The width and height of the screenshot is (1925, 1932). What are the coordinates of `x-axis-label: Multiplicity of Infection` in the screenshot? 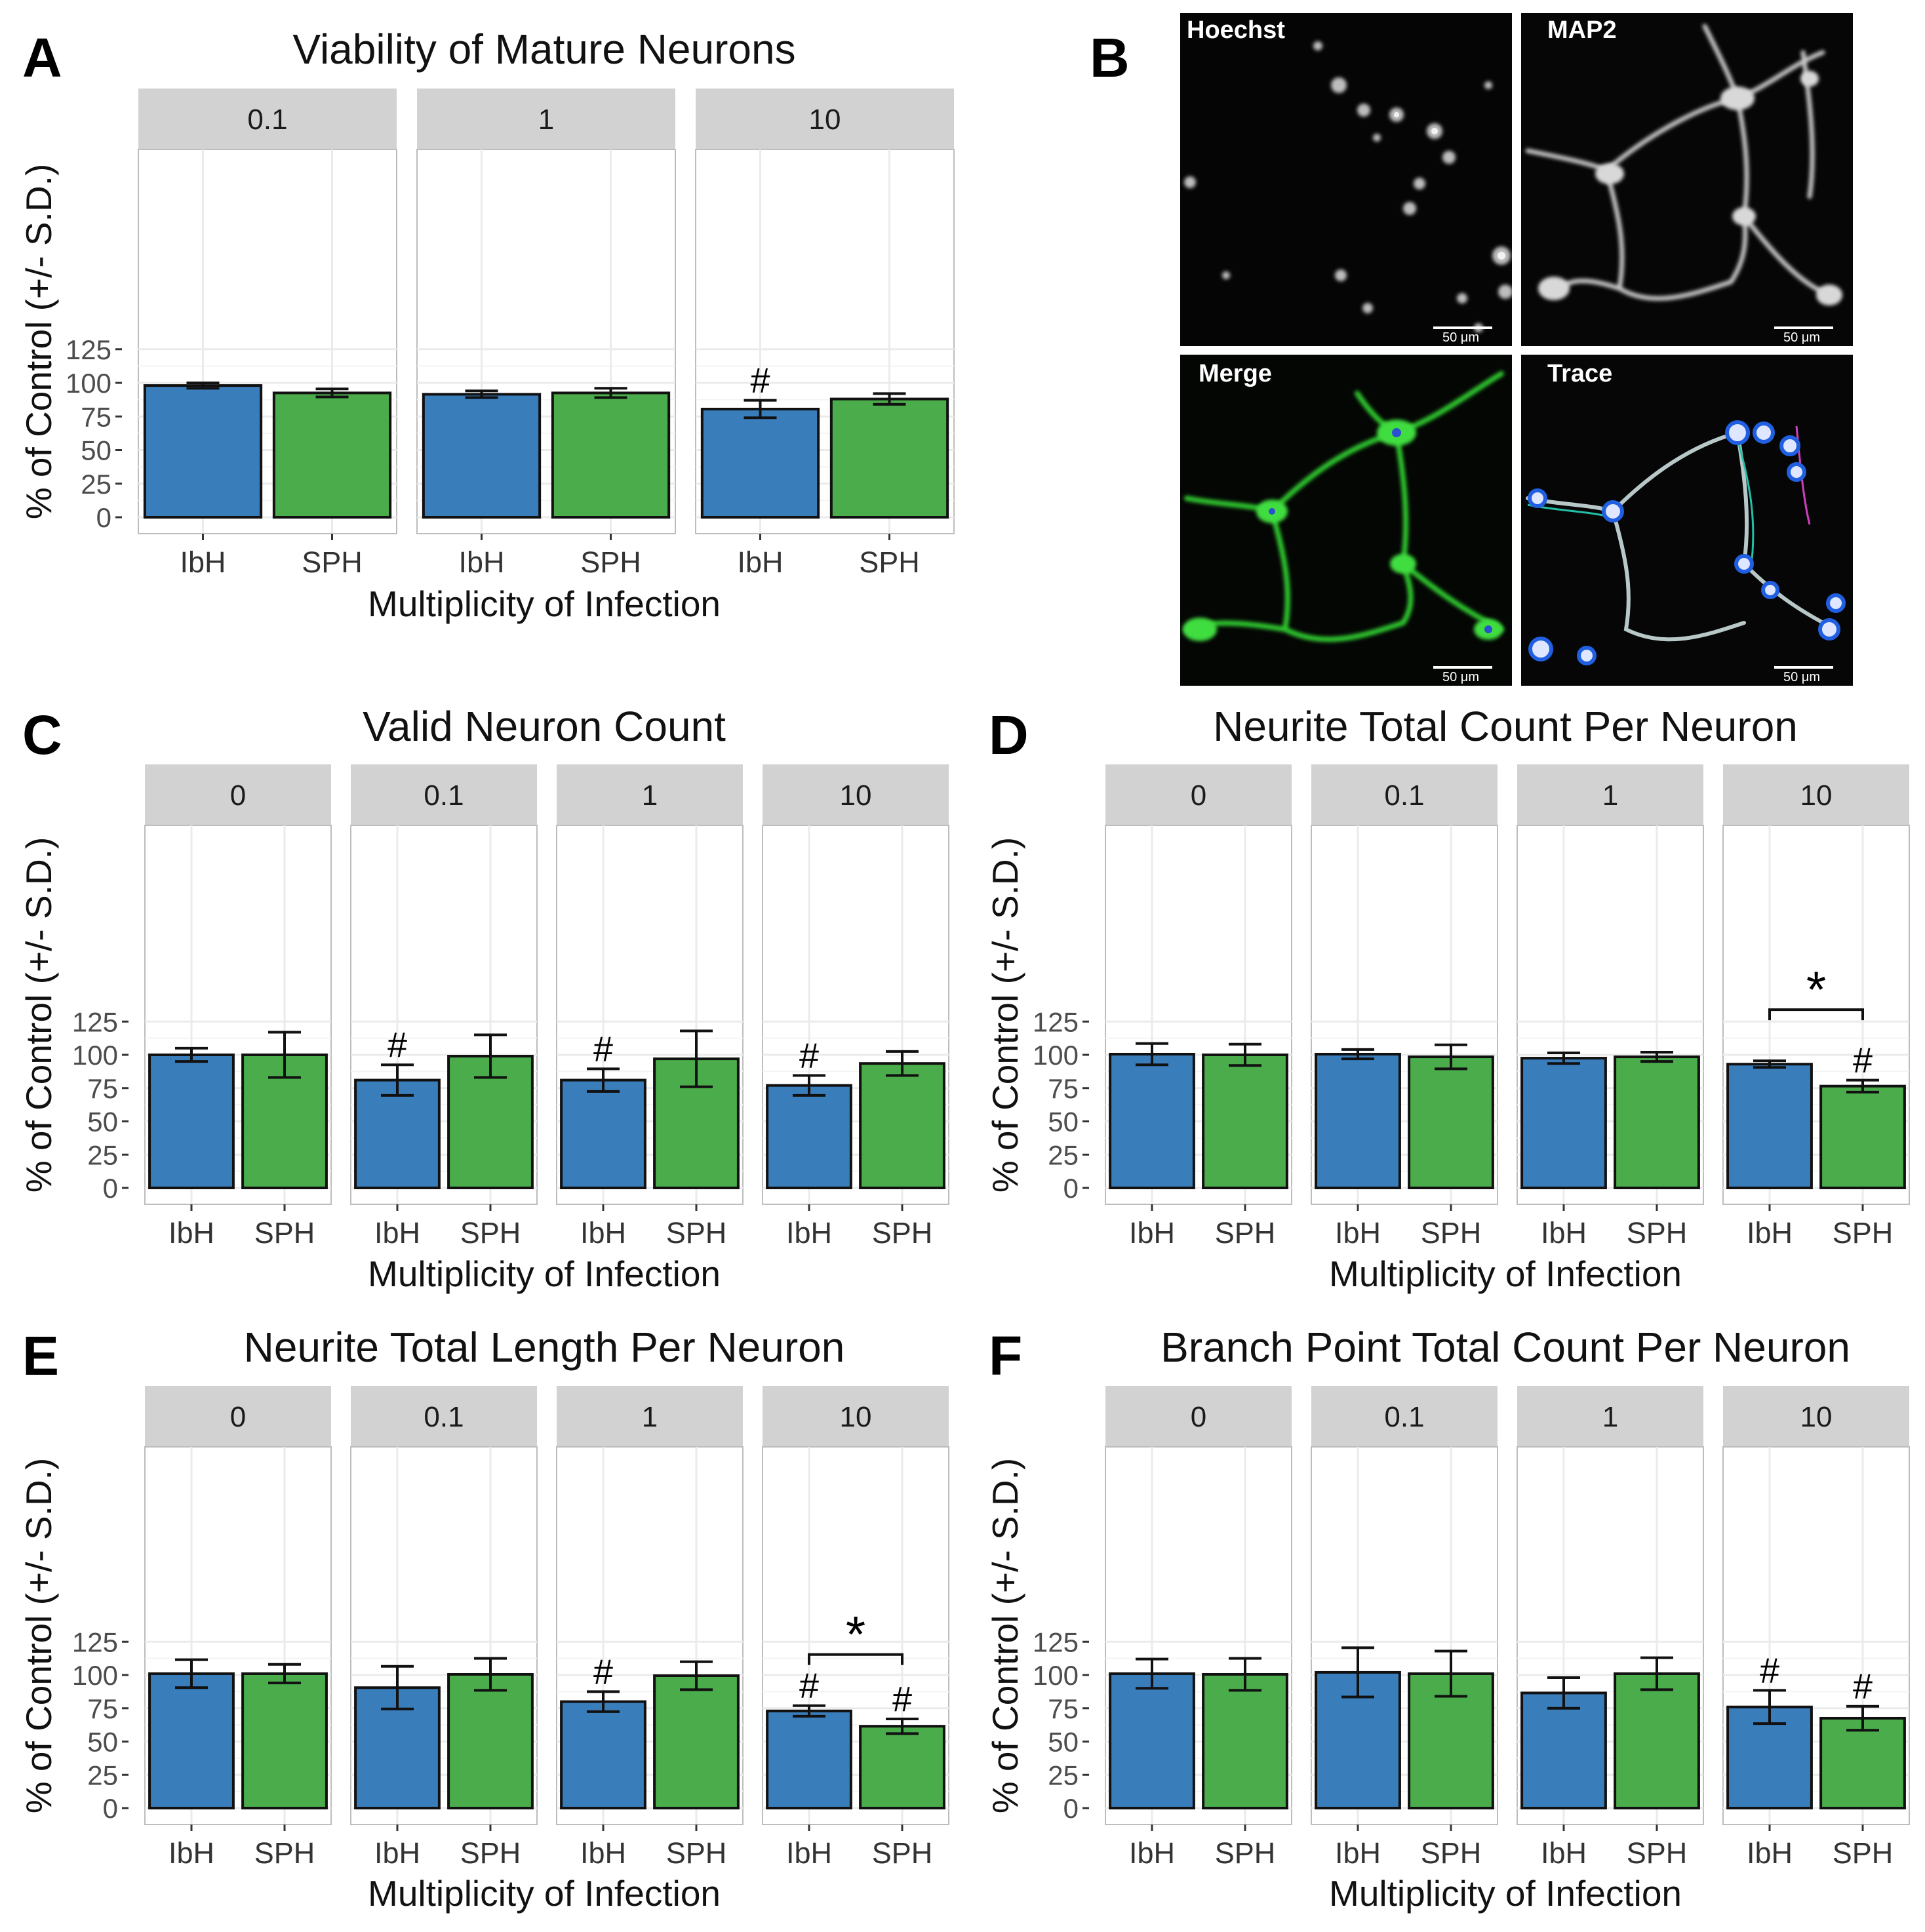 It's located at (544, 603).